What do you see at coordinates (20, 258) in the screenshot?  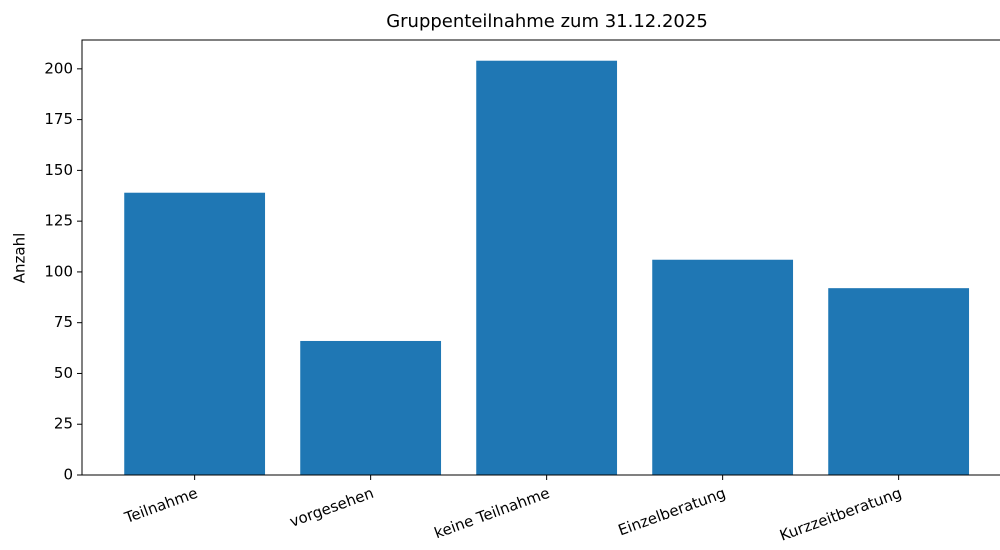 I see `y-axis-label: Anzahl` at bounding box center [20, 258].